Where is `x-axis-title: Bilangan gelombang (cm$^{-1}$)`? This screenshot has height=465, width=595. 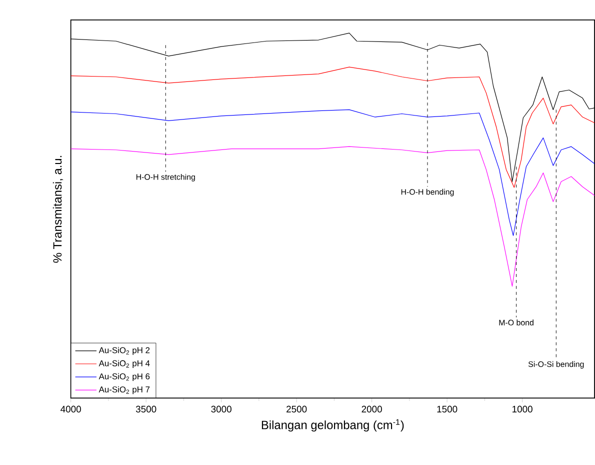 x-axis-title: Bilangan gelombang (cm$^{-1}$) is located at coordinates (333, 425).